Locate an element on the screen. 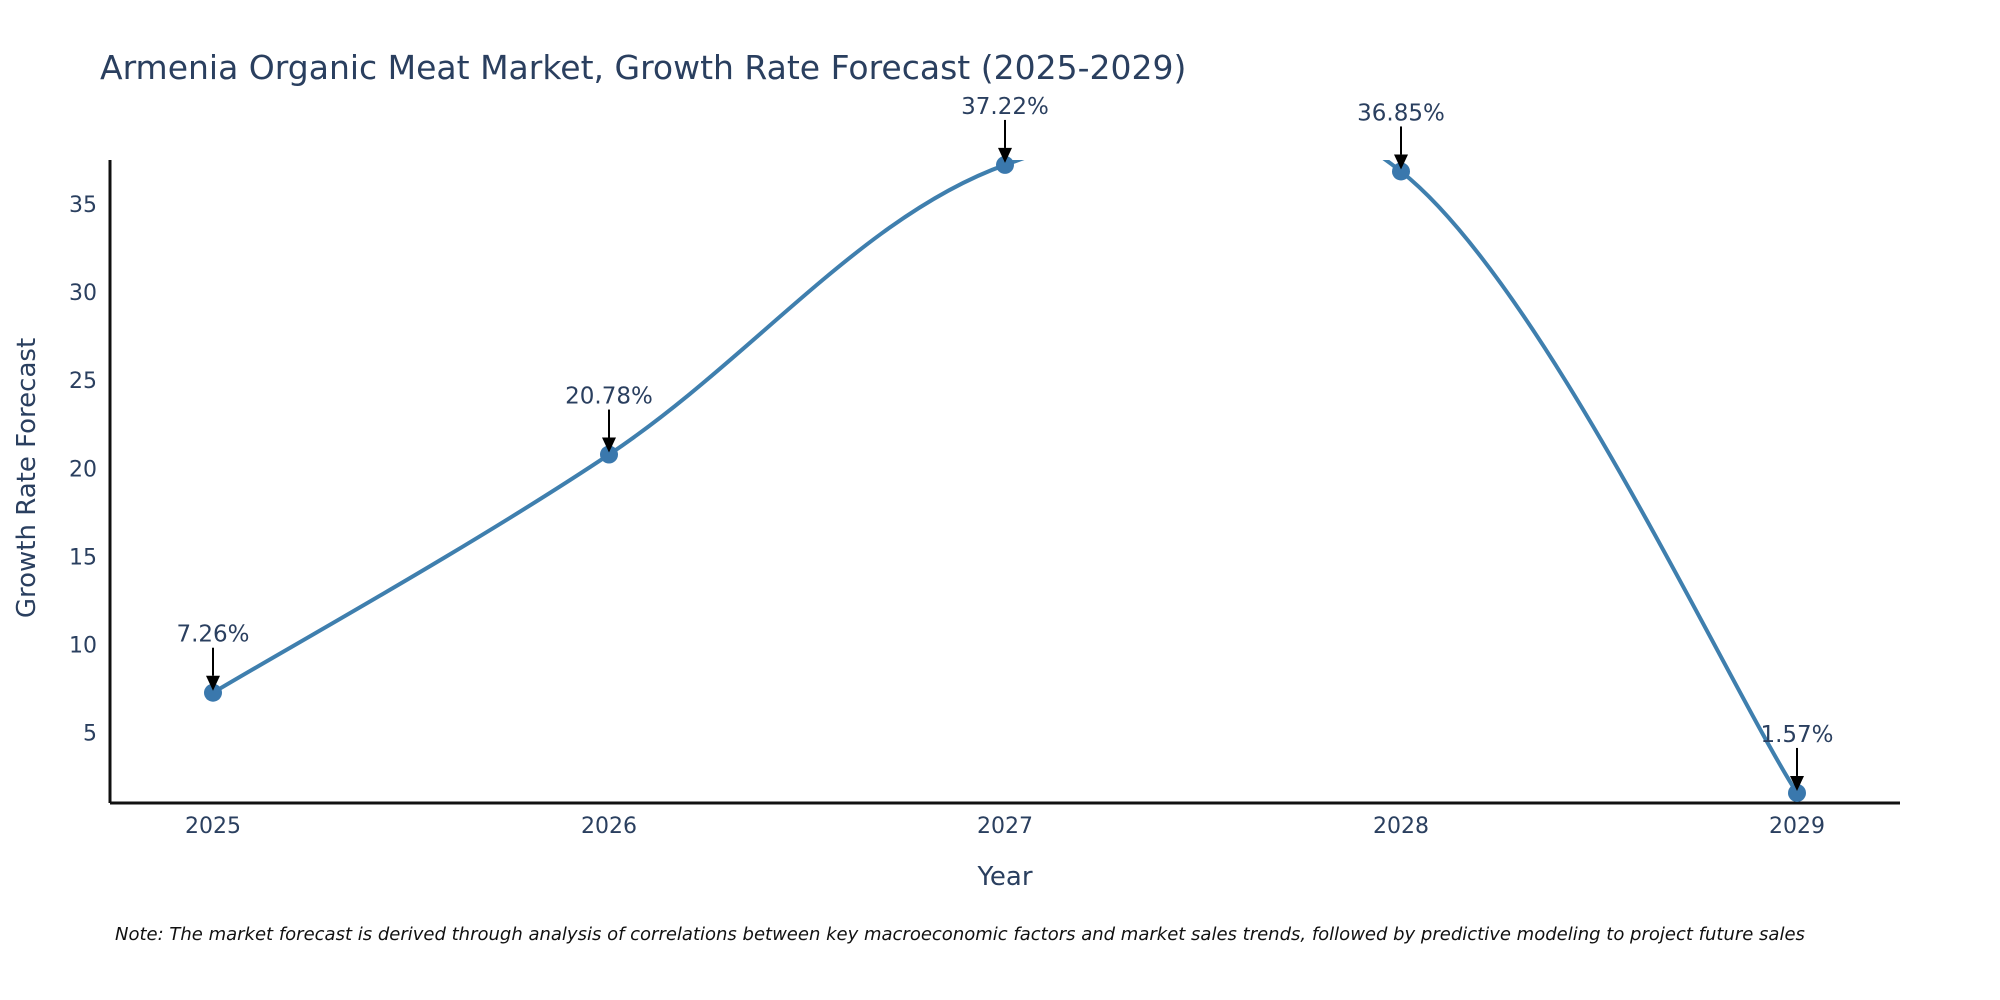  y-tick-label: 5 is located at coordinates (90, 734).